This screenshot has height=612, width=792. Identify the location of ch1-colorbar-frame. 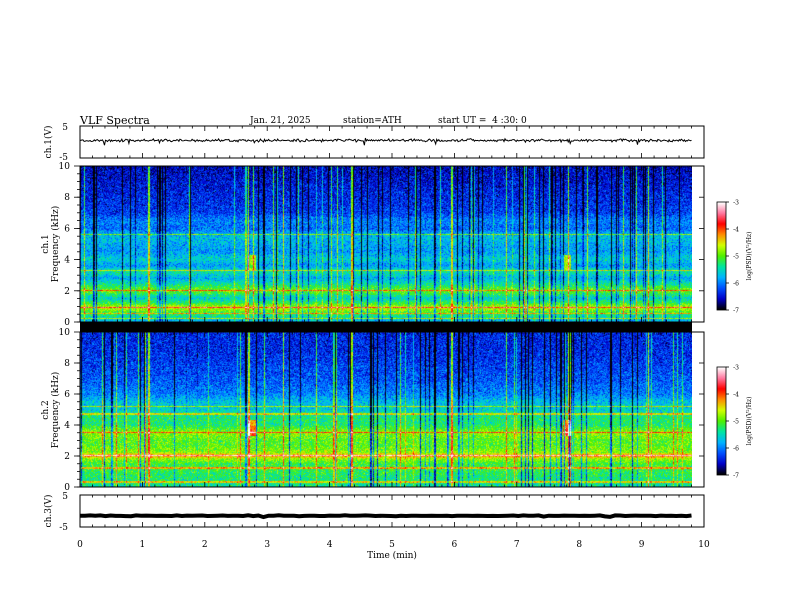
(721, 256).